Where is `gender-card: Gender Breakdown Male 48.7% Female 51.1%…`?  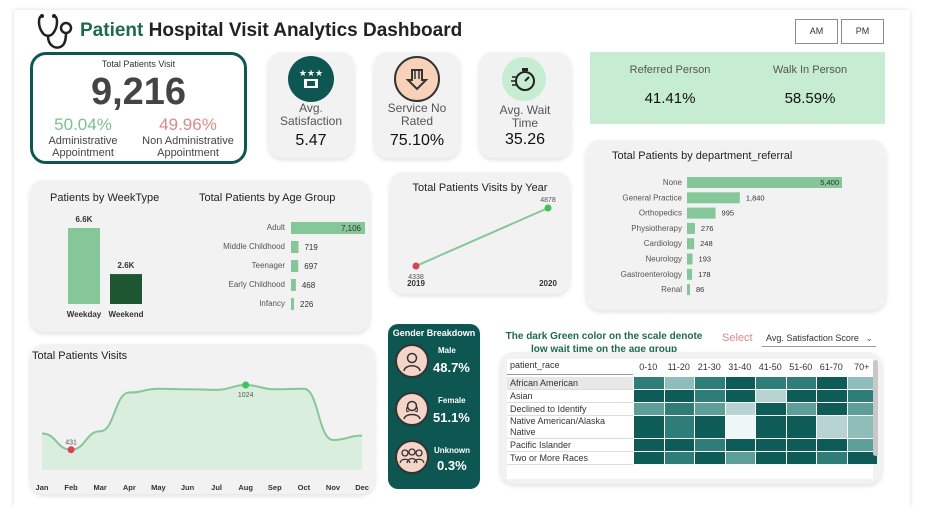
gender-card: Gender Breakdown Male 48.7% Female 51.1%… is located at coordinates (434, 406).